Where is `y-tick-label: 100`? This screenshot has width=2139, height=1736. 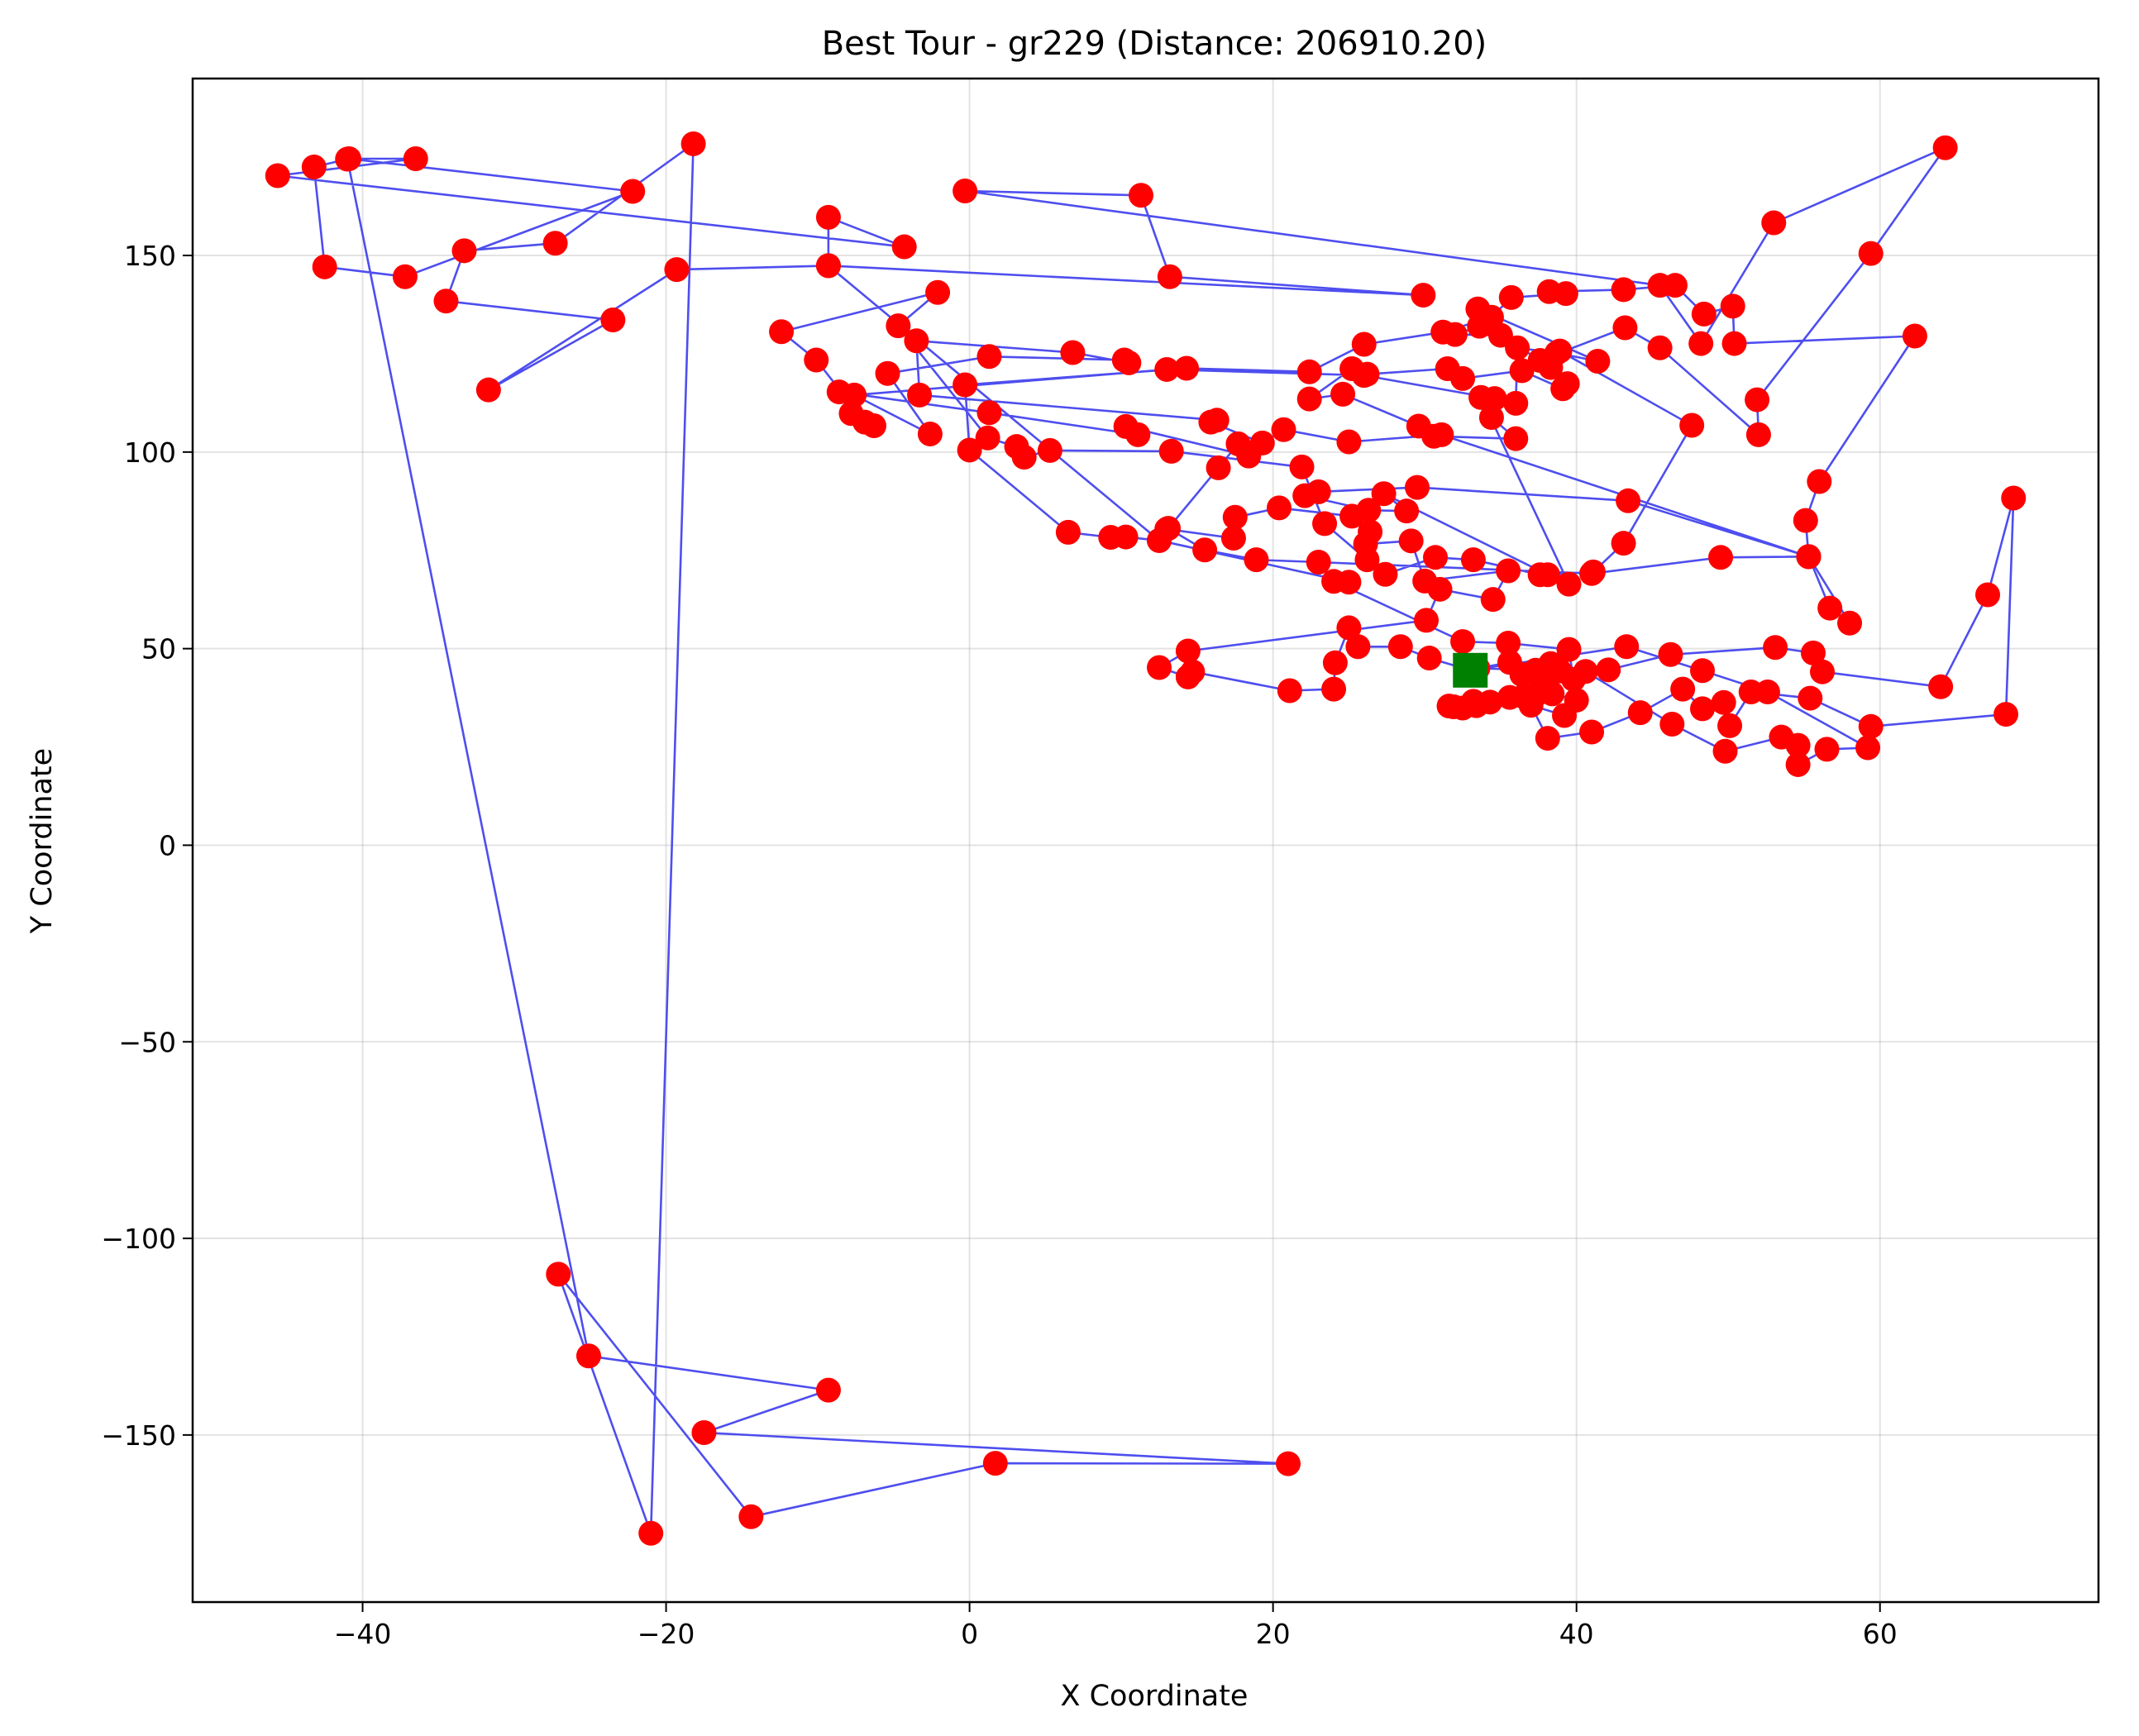
y-tick-label: 100 is located at coordinates (150, 452).